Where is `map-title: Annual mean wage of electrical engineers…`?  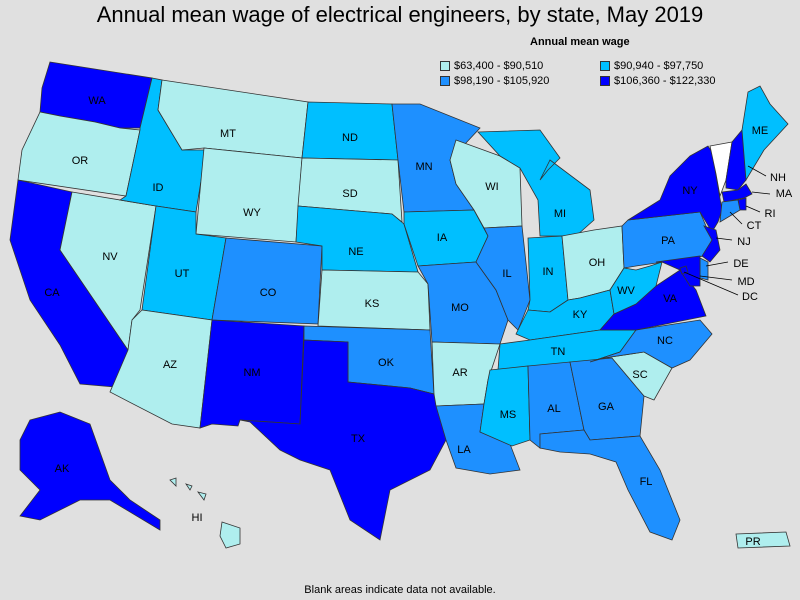
map-title: Annual mean wage of electrical engineers… is located at coordinates (400, 14).